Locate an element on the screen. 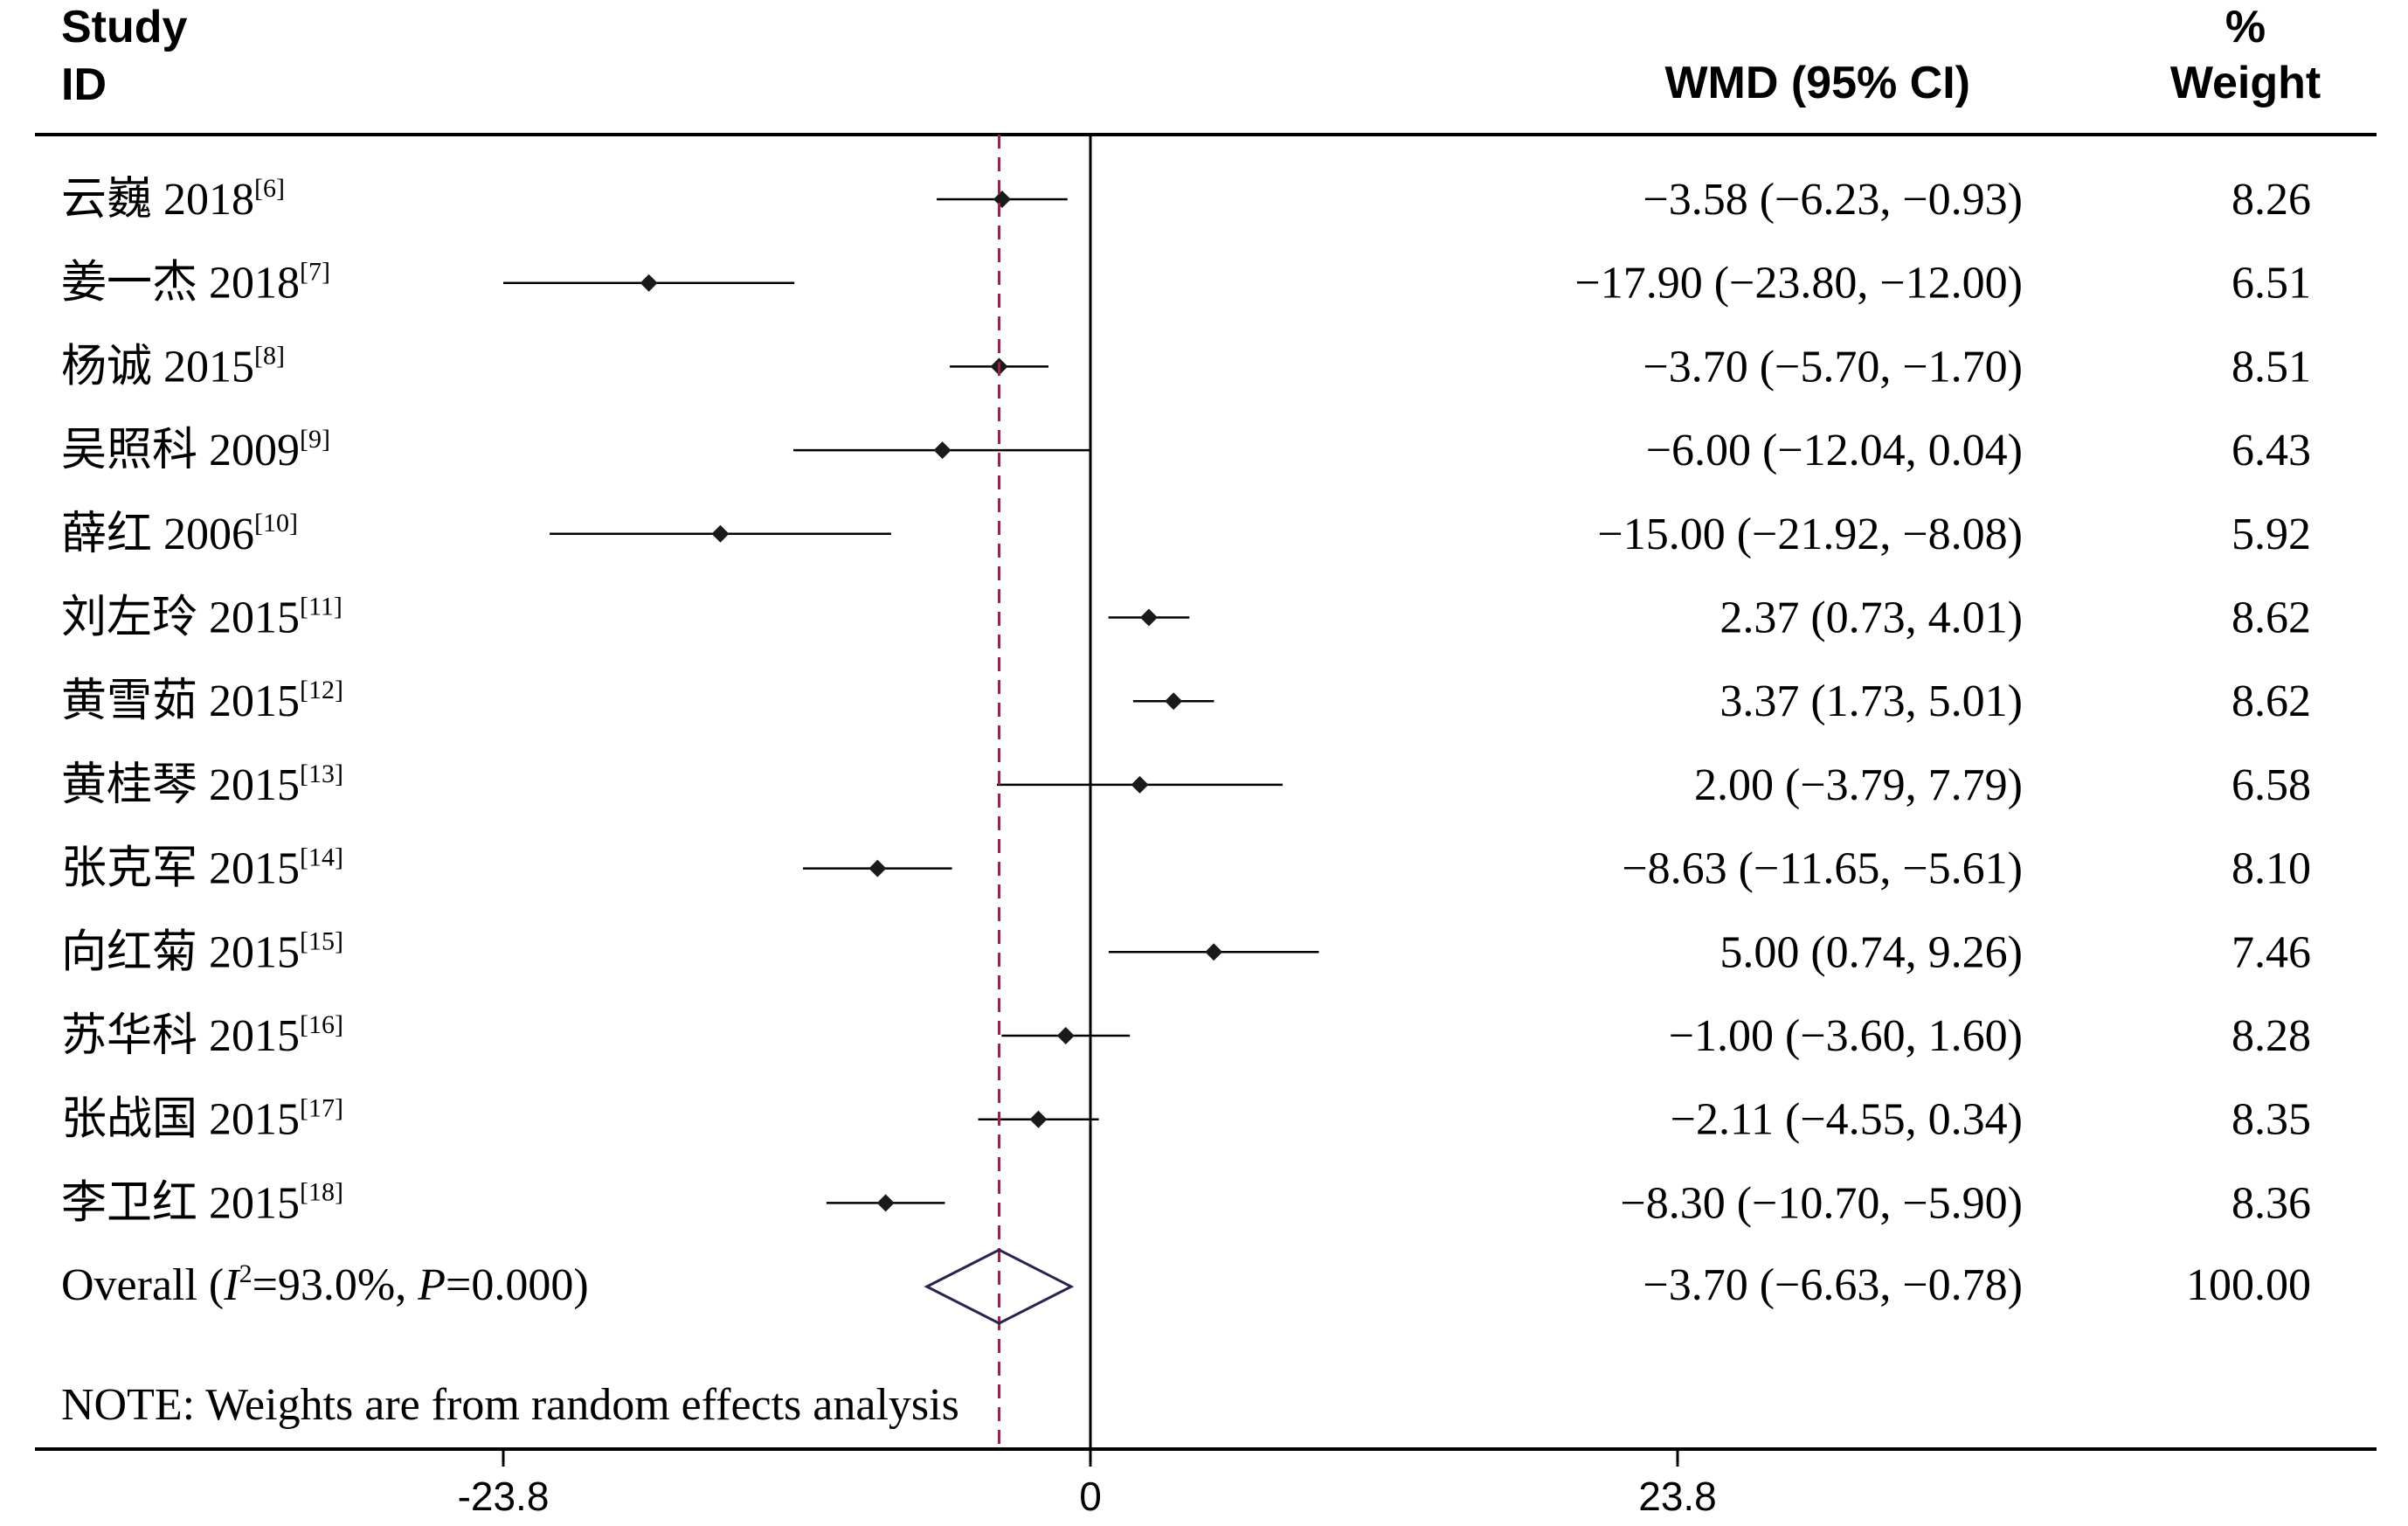 This screenshot has width=2408, height=1526. overall-weight-label: 100.00 is located at coordinates (2248, 1285).